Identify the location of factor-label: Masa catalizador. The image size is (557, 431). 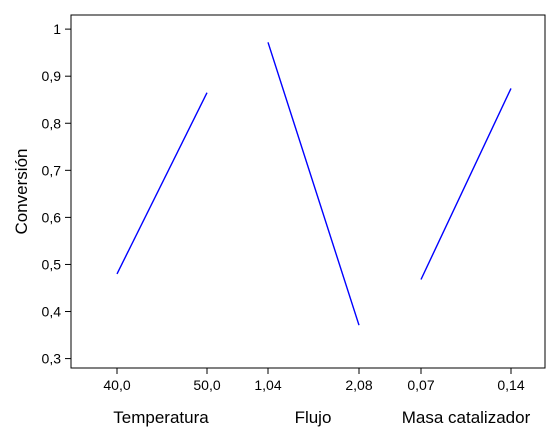
(466, 417).